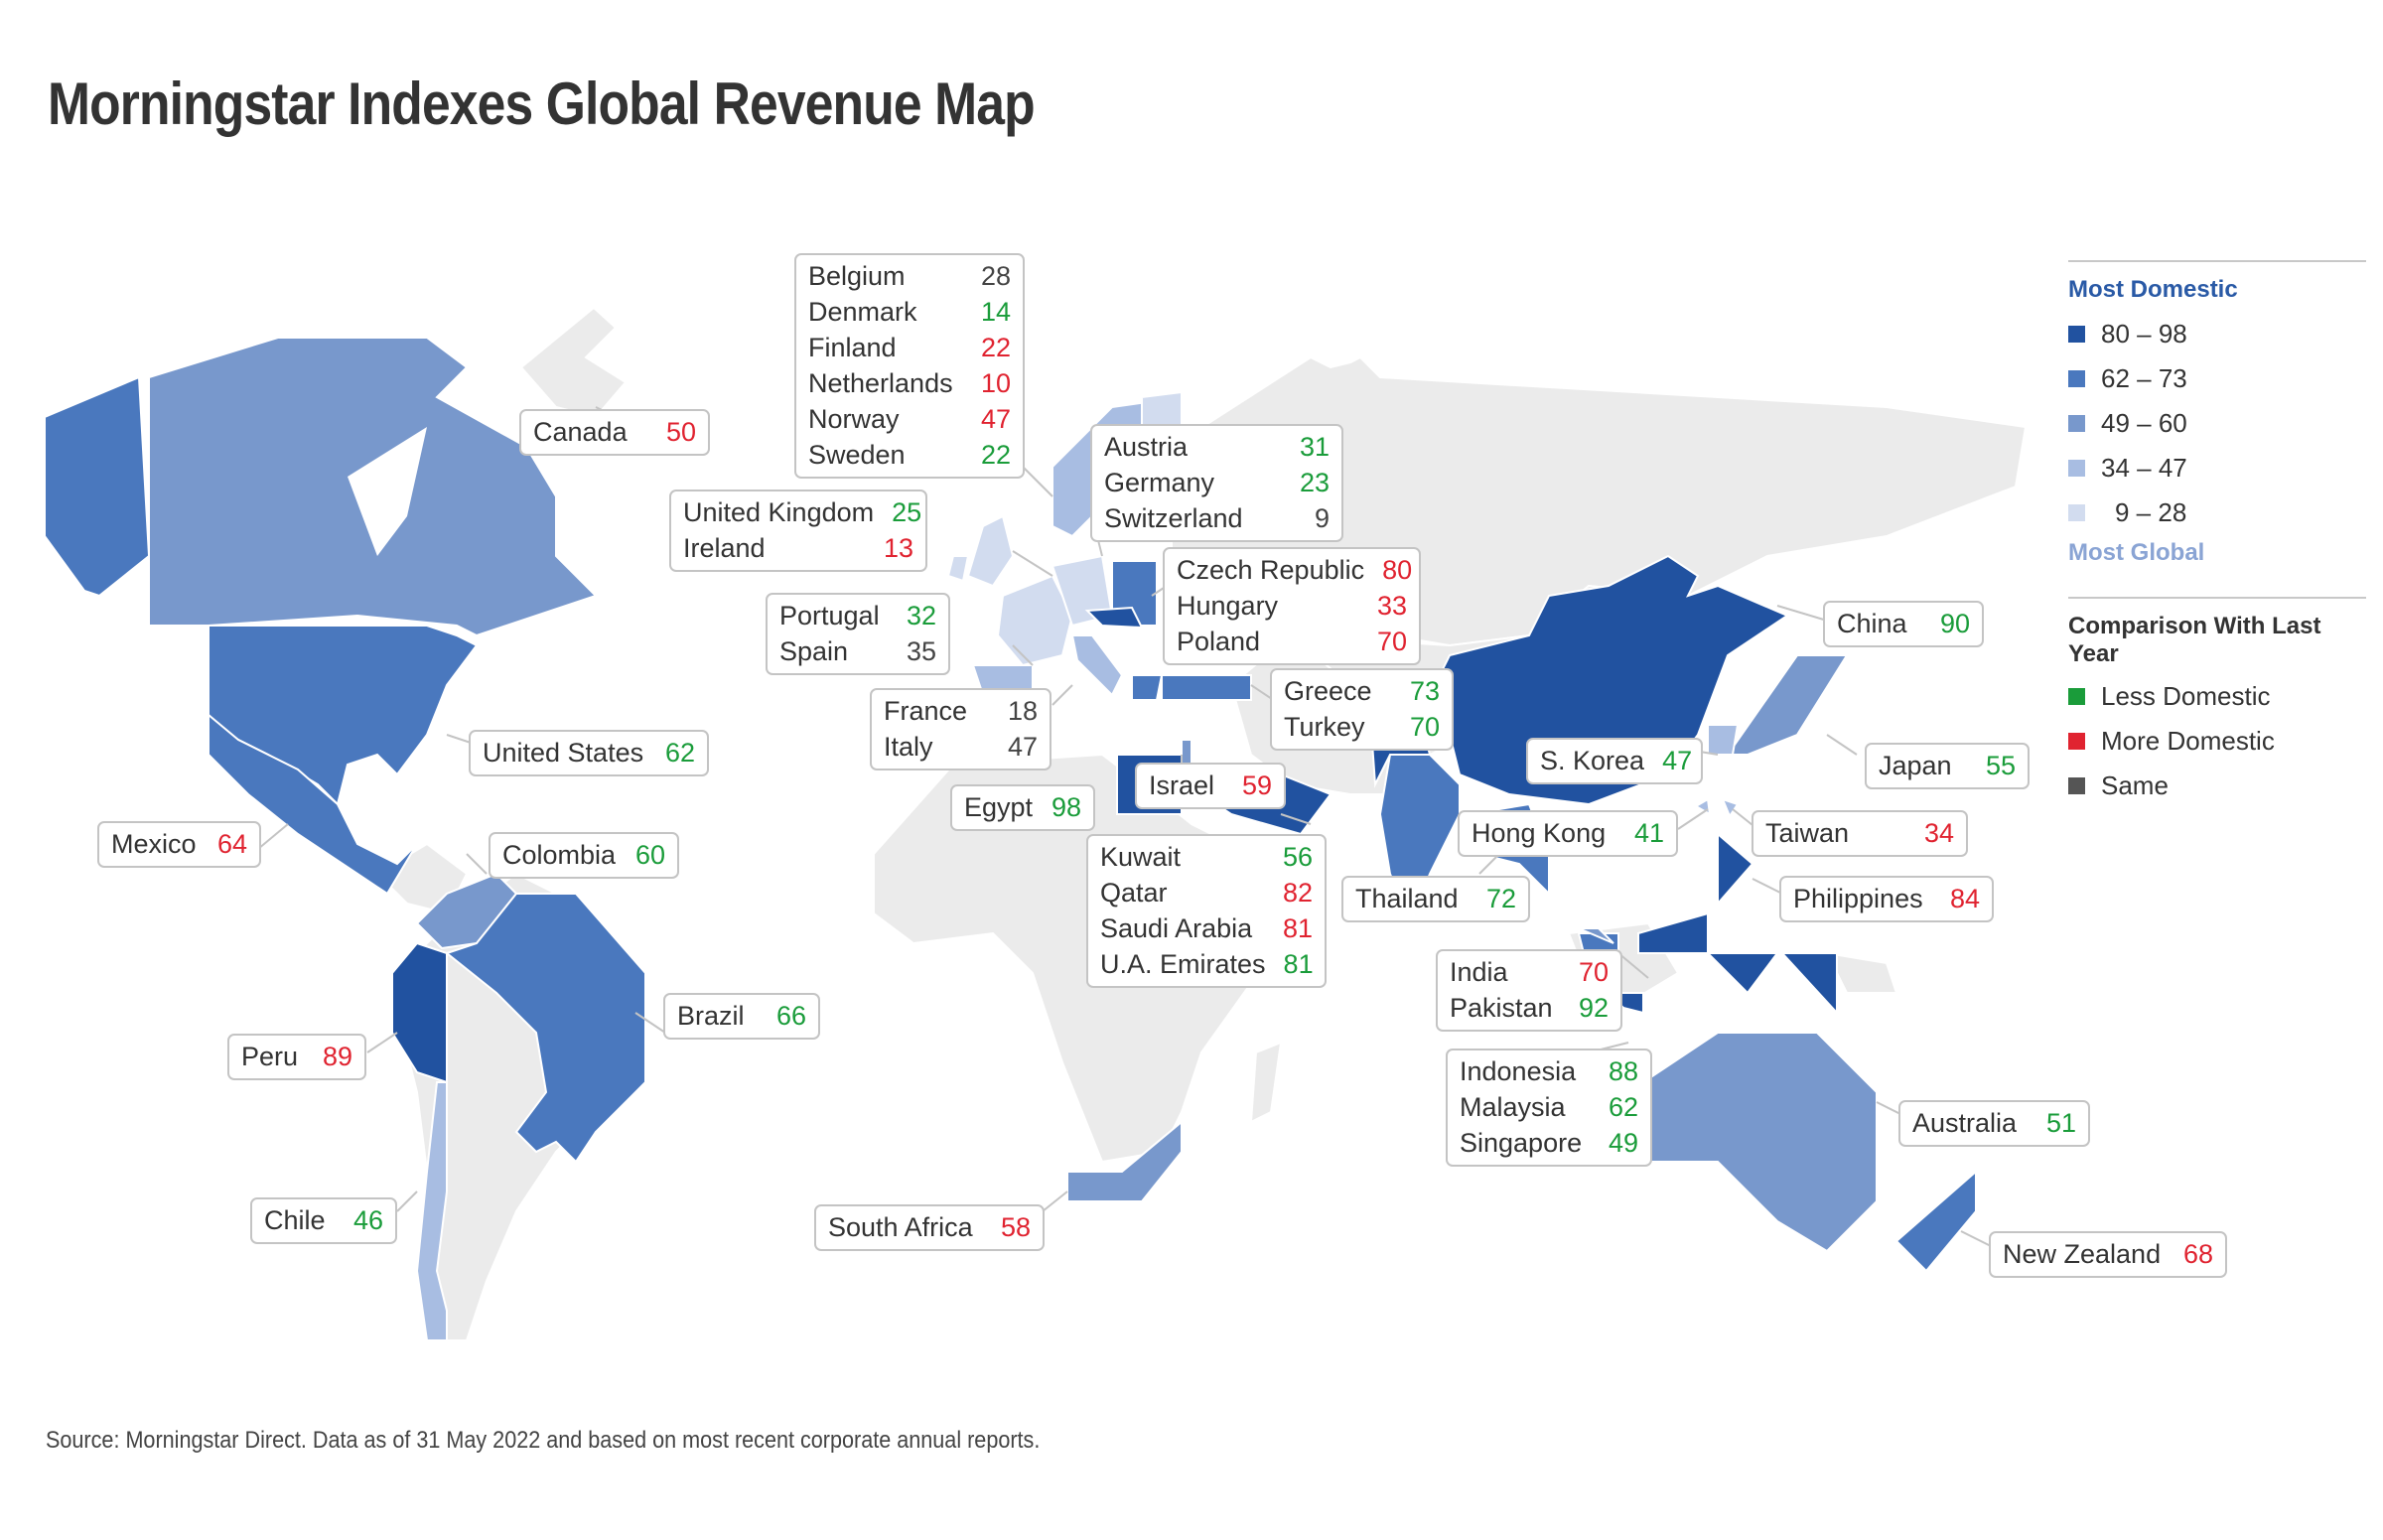 This screenshot has height=1540, width=2383. Describe the element at coordinates (1735, 869) in the screenshot. I see `philippines-shape` at that location.